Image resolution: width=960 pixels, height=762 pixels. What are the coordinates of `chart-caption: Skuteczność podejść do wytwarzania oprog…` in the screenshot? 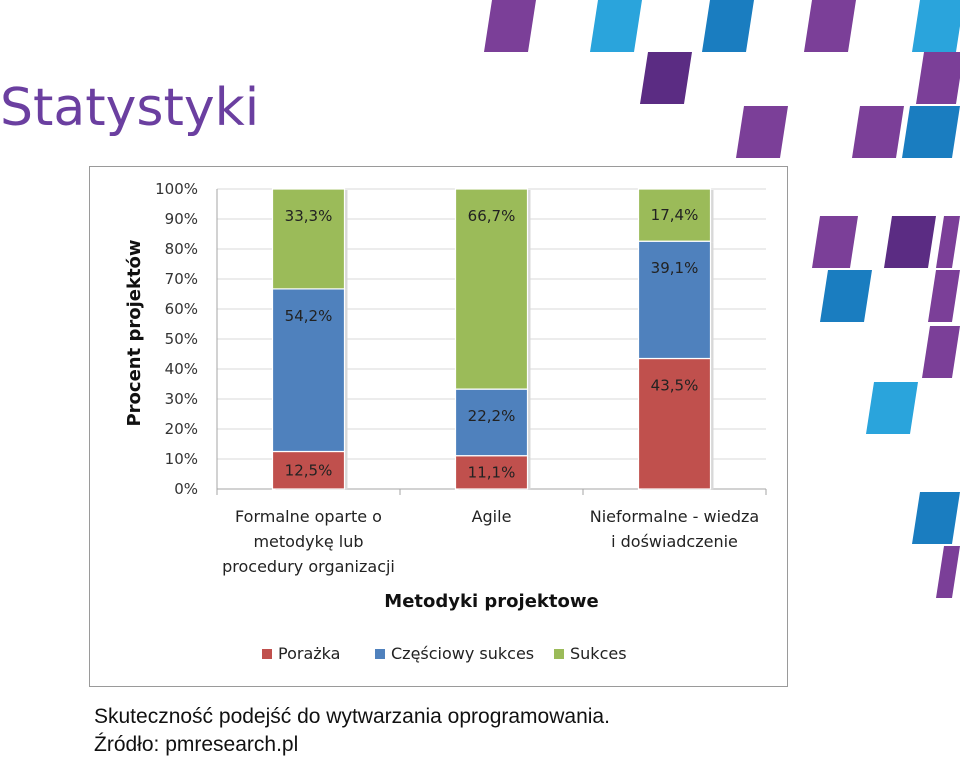 It's located at (352, 731).